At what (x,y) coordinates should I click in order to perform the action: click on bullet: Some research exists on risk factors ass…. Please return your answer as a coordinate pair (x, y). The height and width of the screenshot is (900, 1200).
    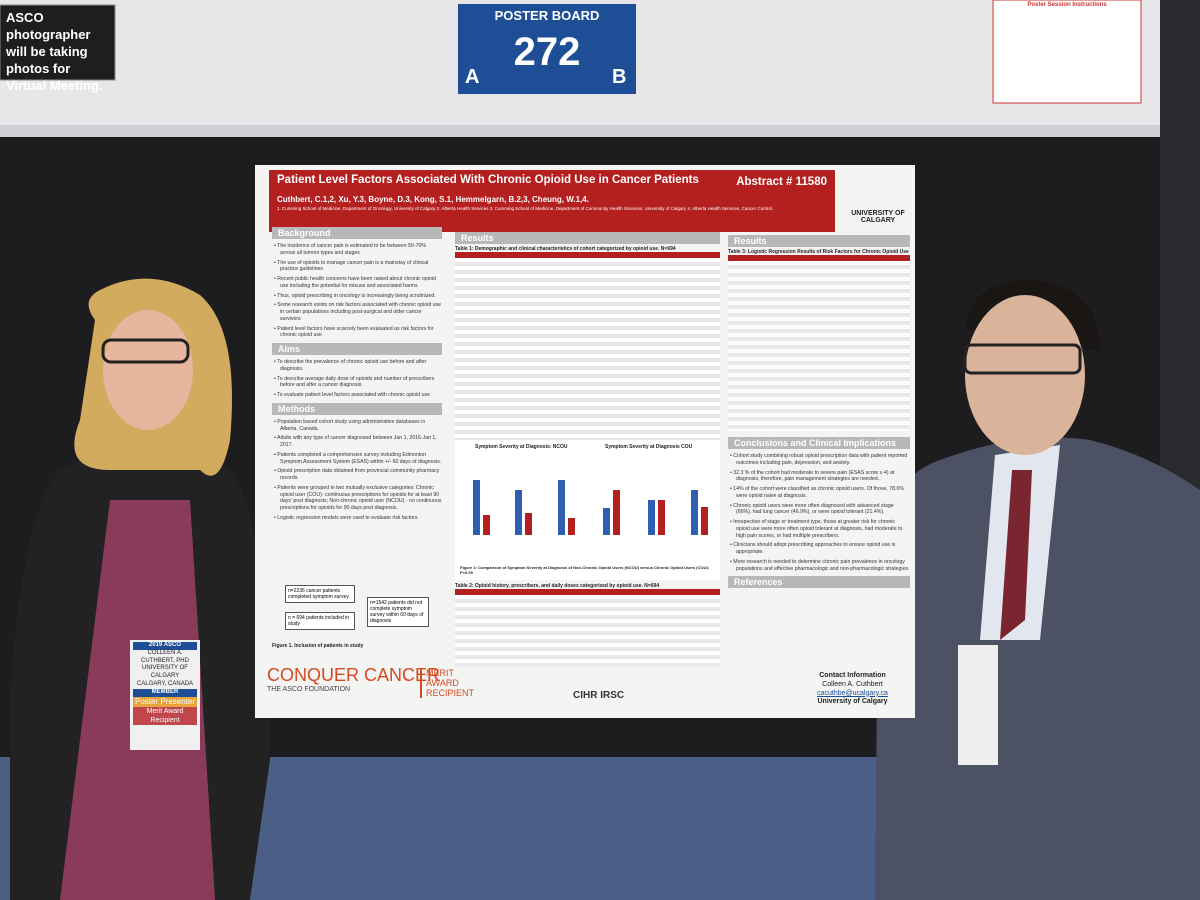
    Looking at the image, I should click on (357, 312).